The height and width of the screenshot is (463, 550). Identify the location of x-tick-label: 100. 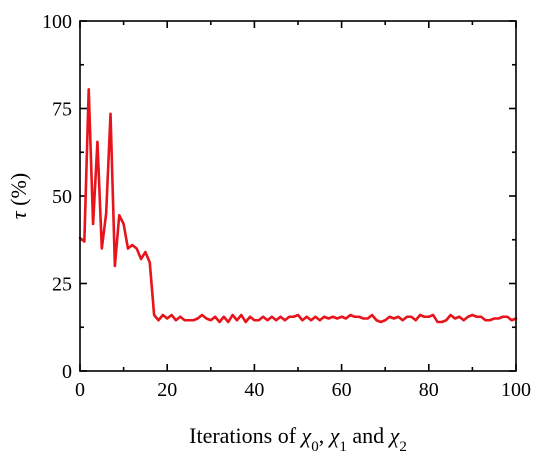
(516, 390).